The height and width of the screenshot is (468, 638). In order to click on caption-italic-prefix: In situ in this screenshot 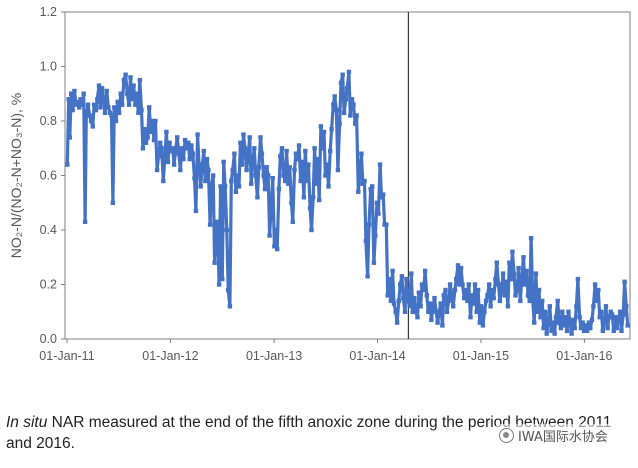, I will do `click(27, 422)`.